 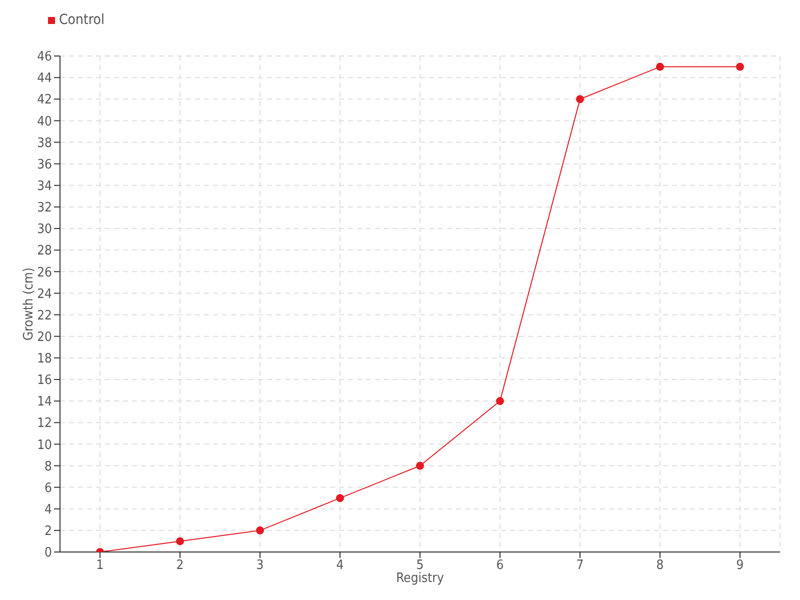 What do you see at coordinates (48, 510) in the screenshot?
I see `y-tick-label: 4` at bounding box center [48, 510].